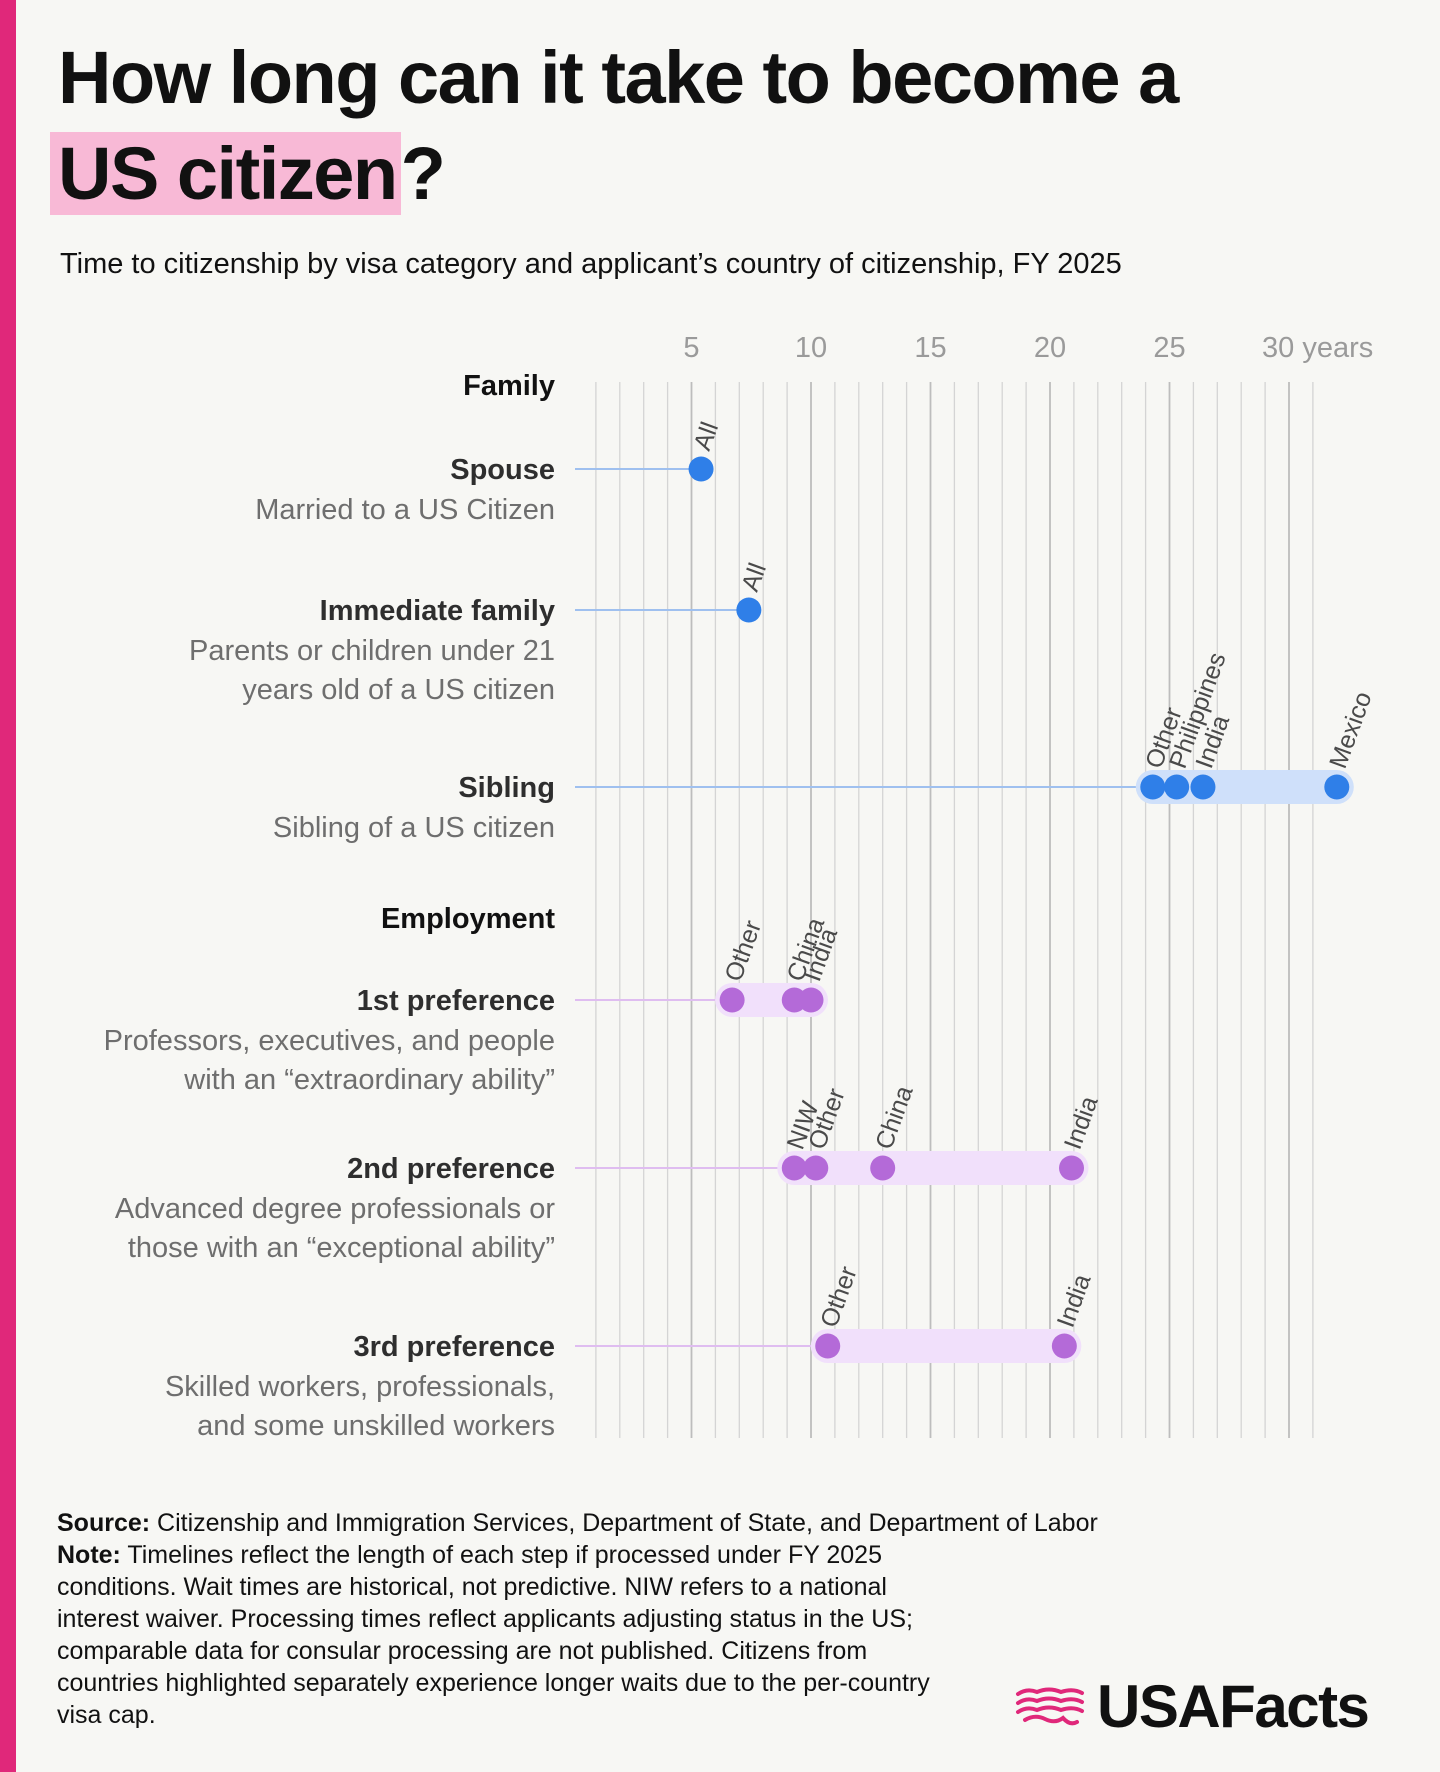  What do you see at coordinates (341, 1248) in the screenshot?
I see `row-description: those with an “exceptional ability”` at bounding box center [341, 1248].